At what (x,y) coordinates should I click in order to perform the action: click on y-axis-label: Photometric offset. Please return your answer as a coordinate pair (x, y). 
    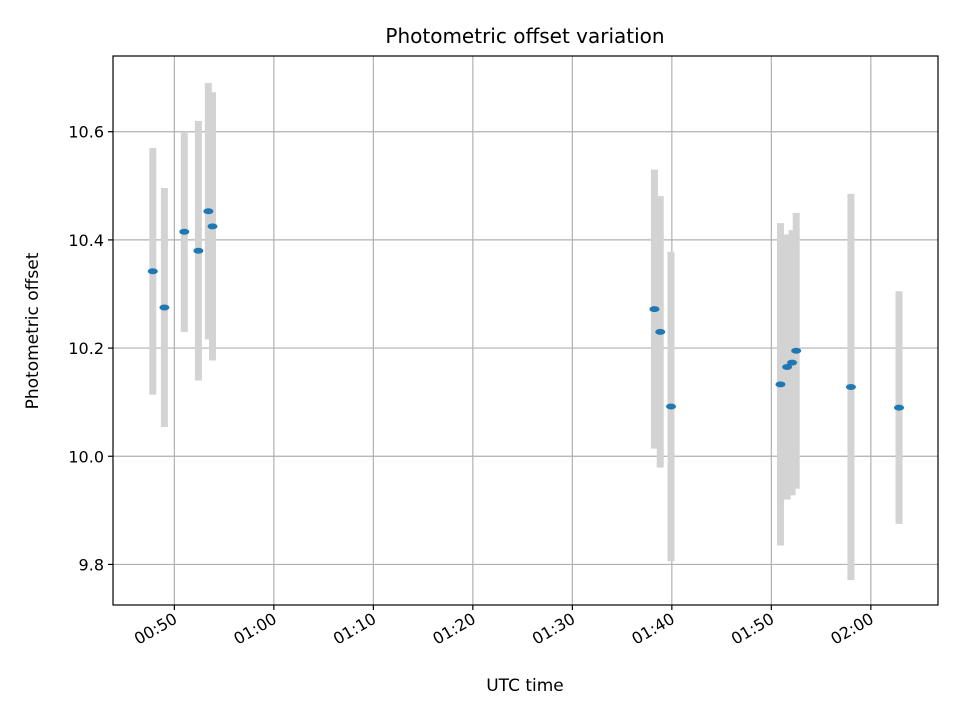
    Looking at the image, I should click on (33, 330).